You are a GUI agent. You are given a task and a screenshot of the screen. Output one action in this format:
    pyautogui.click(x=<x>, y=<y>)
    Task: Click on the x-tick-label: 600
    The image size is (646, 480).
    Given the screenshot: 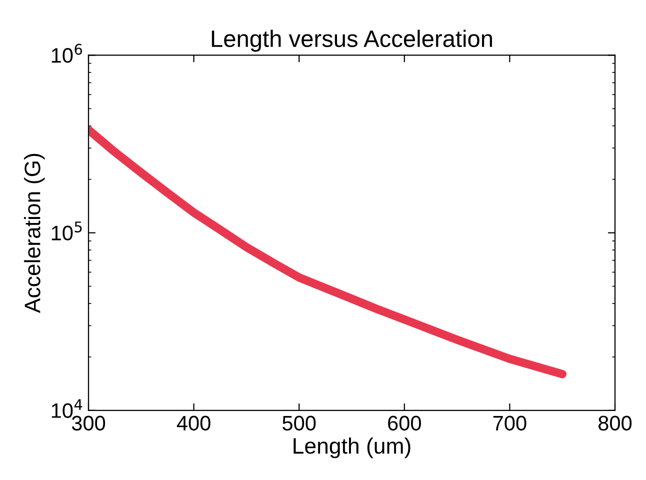 What is the action you would take?
    pyautogui.click(x=404, y=423)
    